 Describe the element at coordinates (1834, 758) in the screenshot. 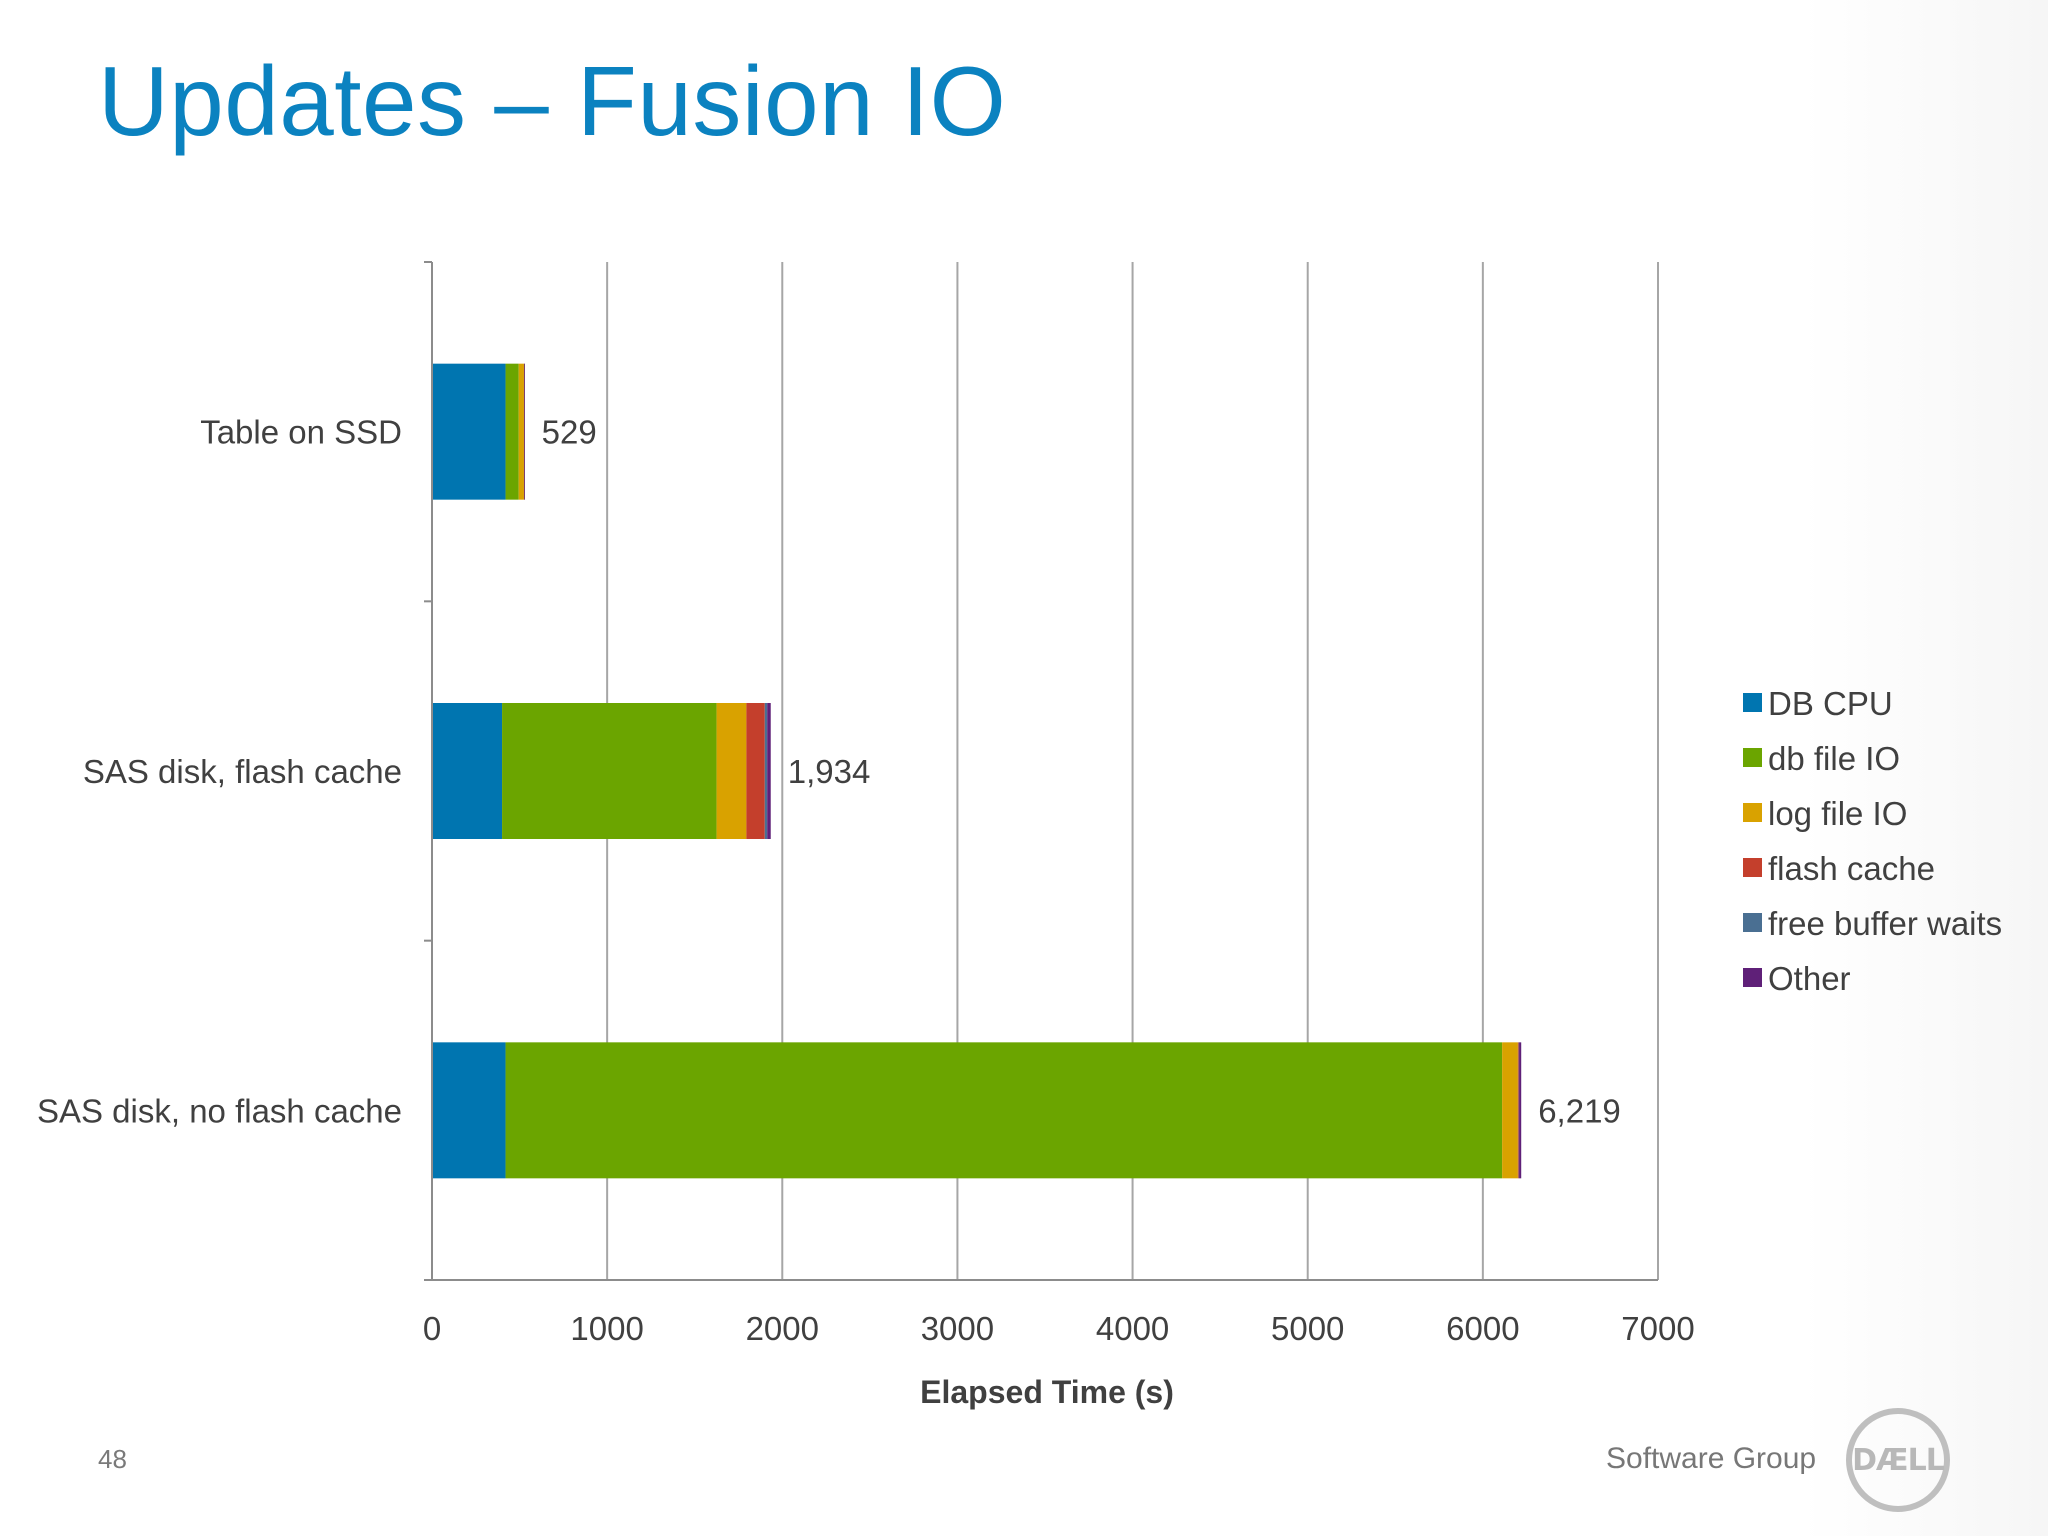

I see `legend-label: db file IO` at that location.